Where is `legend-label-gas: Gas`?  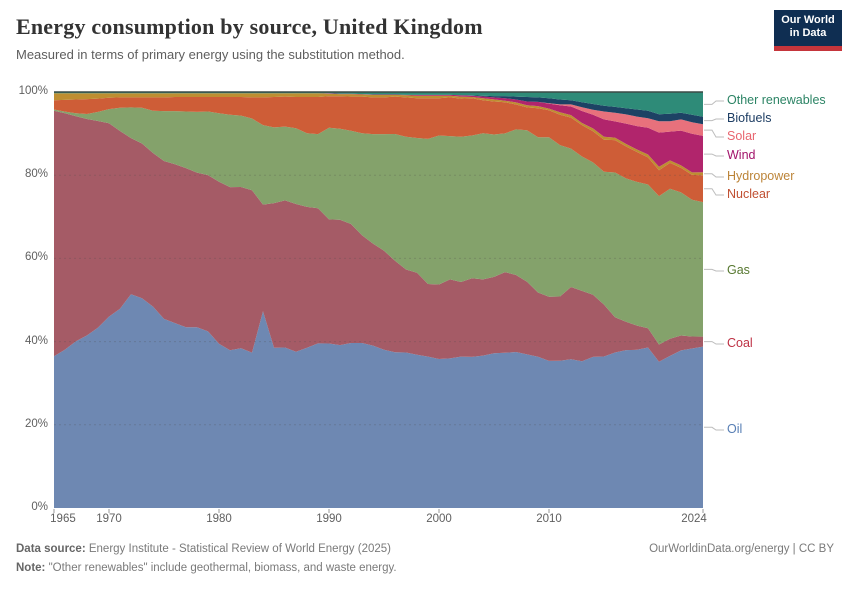
legend-label-gas: Gas is located at coordinates (738, 270).